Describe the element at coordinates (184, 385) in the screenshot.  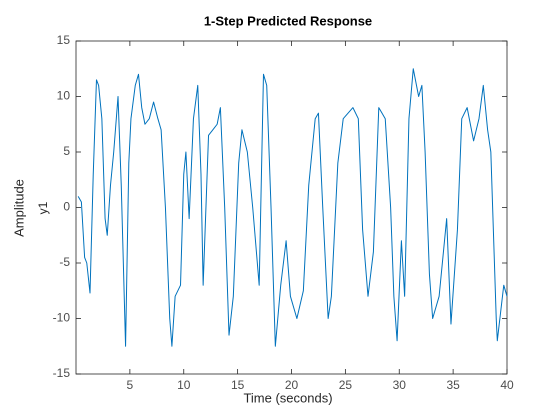
I see `x-tick-label: 10` at that location.